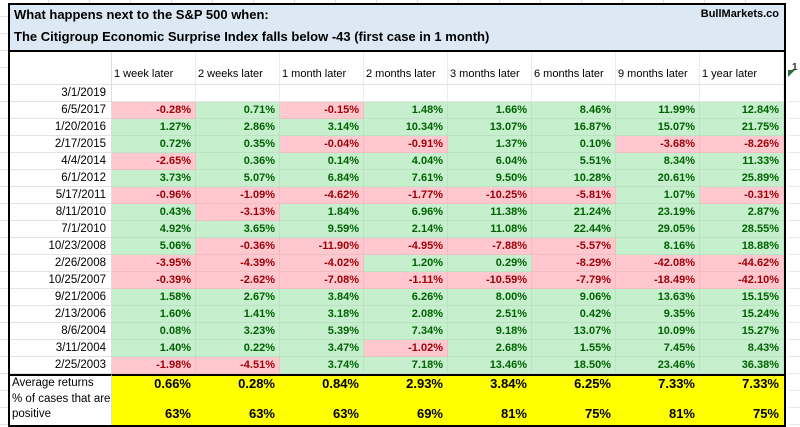  Describe the element at coordinates (322, 280) in the screenshot. I see `value-cell: -7.08%` at that location.